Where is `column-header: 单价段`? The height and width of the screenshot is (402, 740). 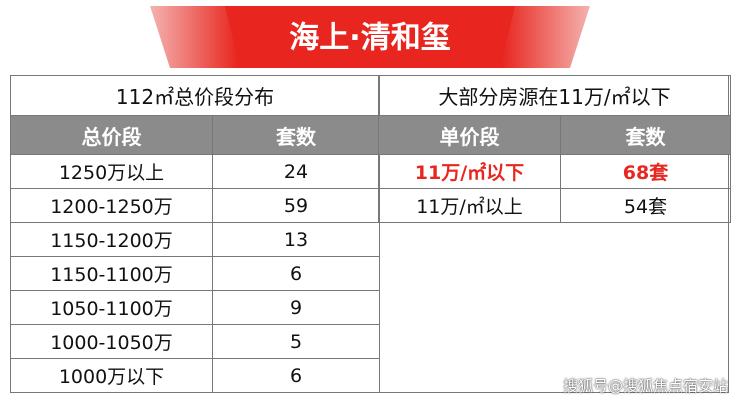 column-header: 单价段 is located at coordinates (469, 135).